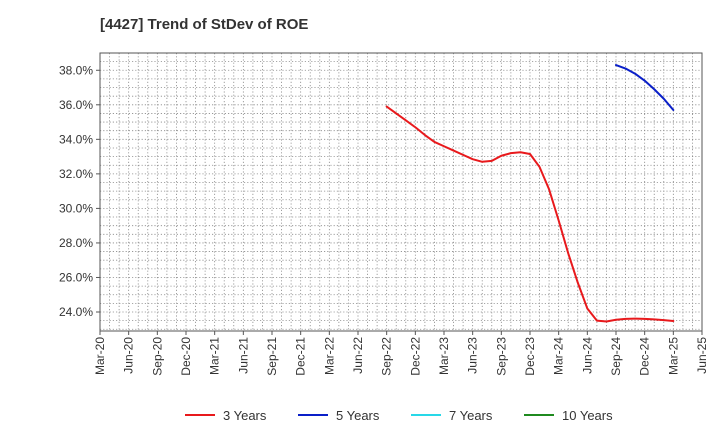  I want to click on x-tick-label: Dec-24, so click(645, 356).